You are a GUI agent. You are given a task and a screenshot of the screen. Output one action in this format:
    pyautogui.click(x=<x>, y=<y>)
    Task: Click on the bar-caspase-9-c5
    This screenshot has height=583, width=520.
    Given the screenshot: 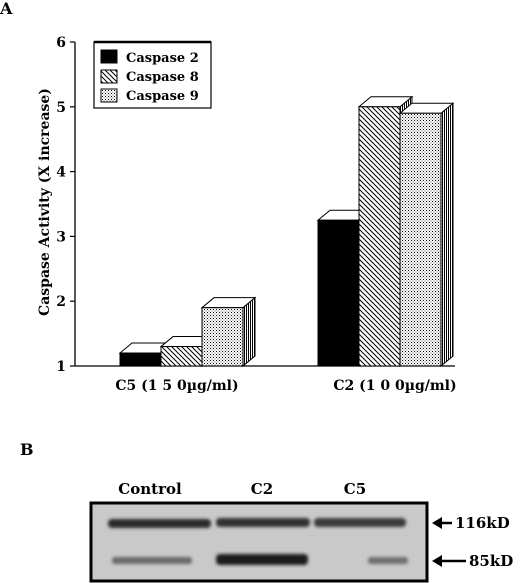 What is the action you would take?
    pyautogui.click(x=222, y=337)
    